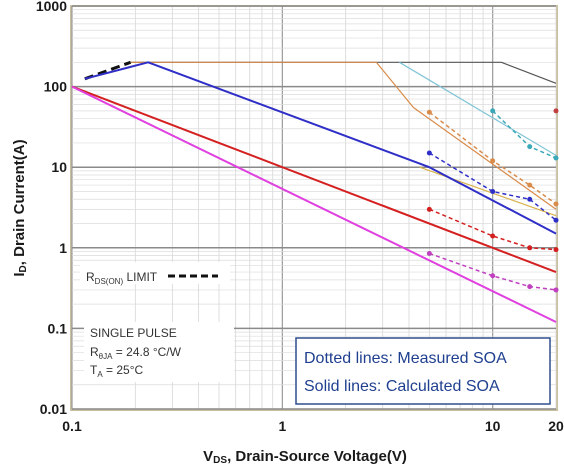 The image size is (564, 470). Describe the element at coordinates (59, 167) in the screenshot. I see `y-tick-label: 10` at that location.